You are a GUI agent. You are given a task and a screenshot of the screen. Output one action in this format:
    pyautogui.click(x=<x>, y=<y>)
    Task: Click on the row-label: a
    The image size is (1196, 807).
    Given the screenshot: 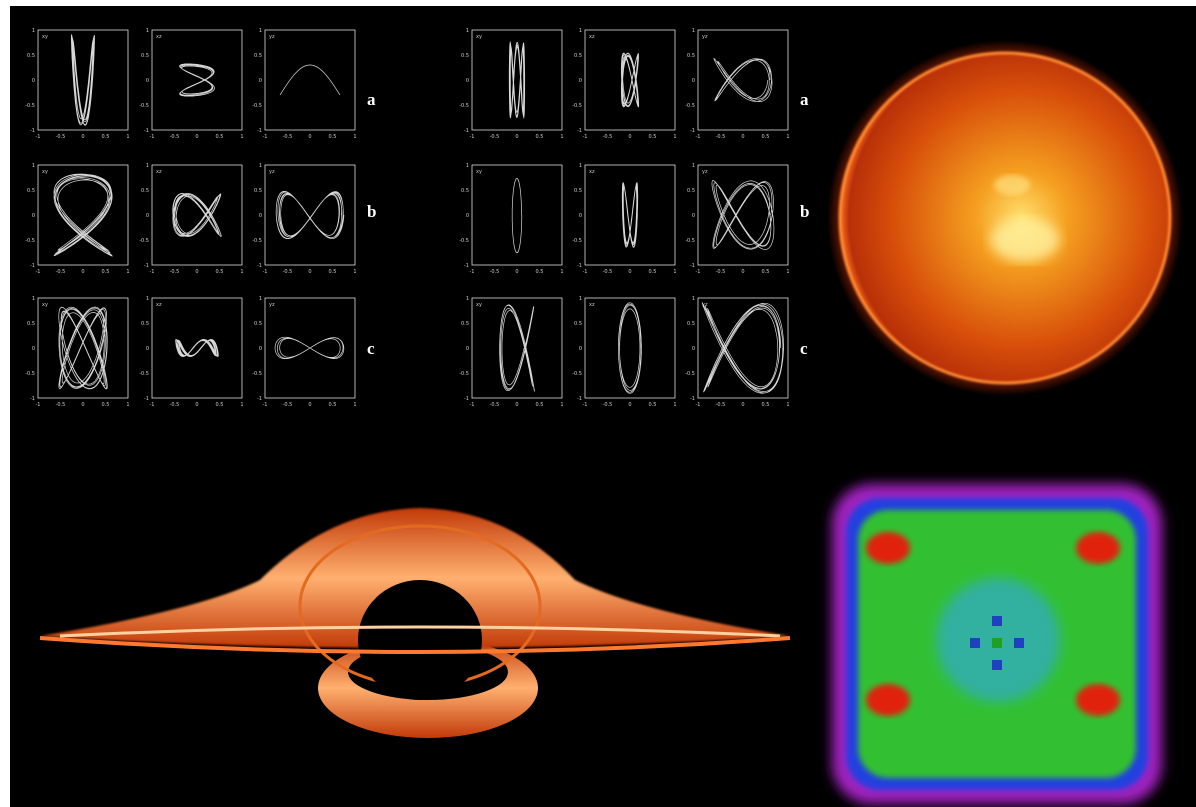 What is the action you would take?
    pyautogui.click(x=371, y=99)
    